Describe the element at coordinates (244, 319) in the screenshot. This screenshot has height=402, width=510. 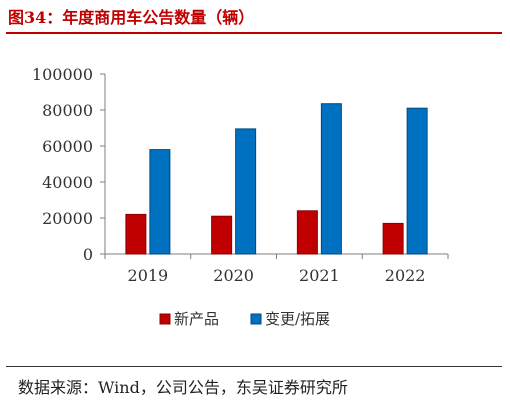
I see `legend: 新产品 变更/拓展` at that location.